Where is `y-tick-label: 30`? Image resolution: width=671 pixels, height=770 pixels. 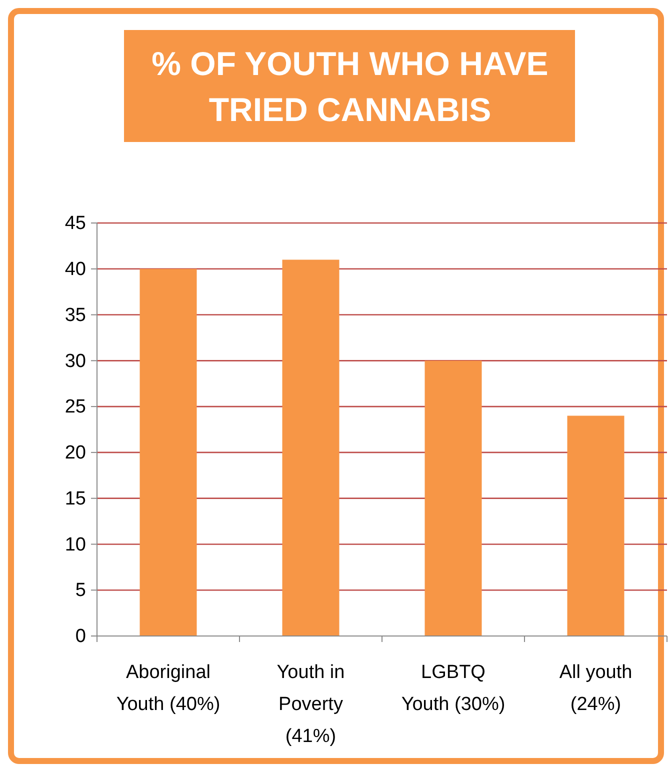 y-tick-label: 30 is located at coordinates (75, 361).